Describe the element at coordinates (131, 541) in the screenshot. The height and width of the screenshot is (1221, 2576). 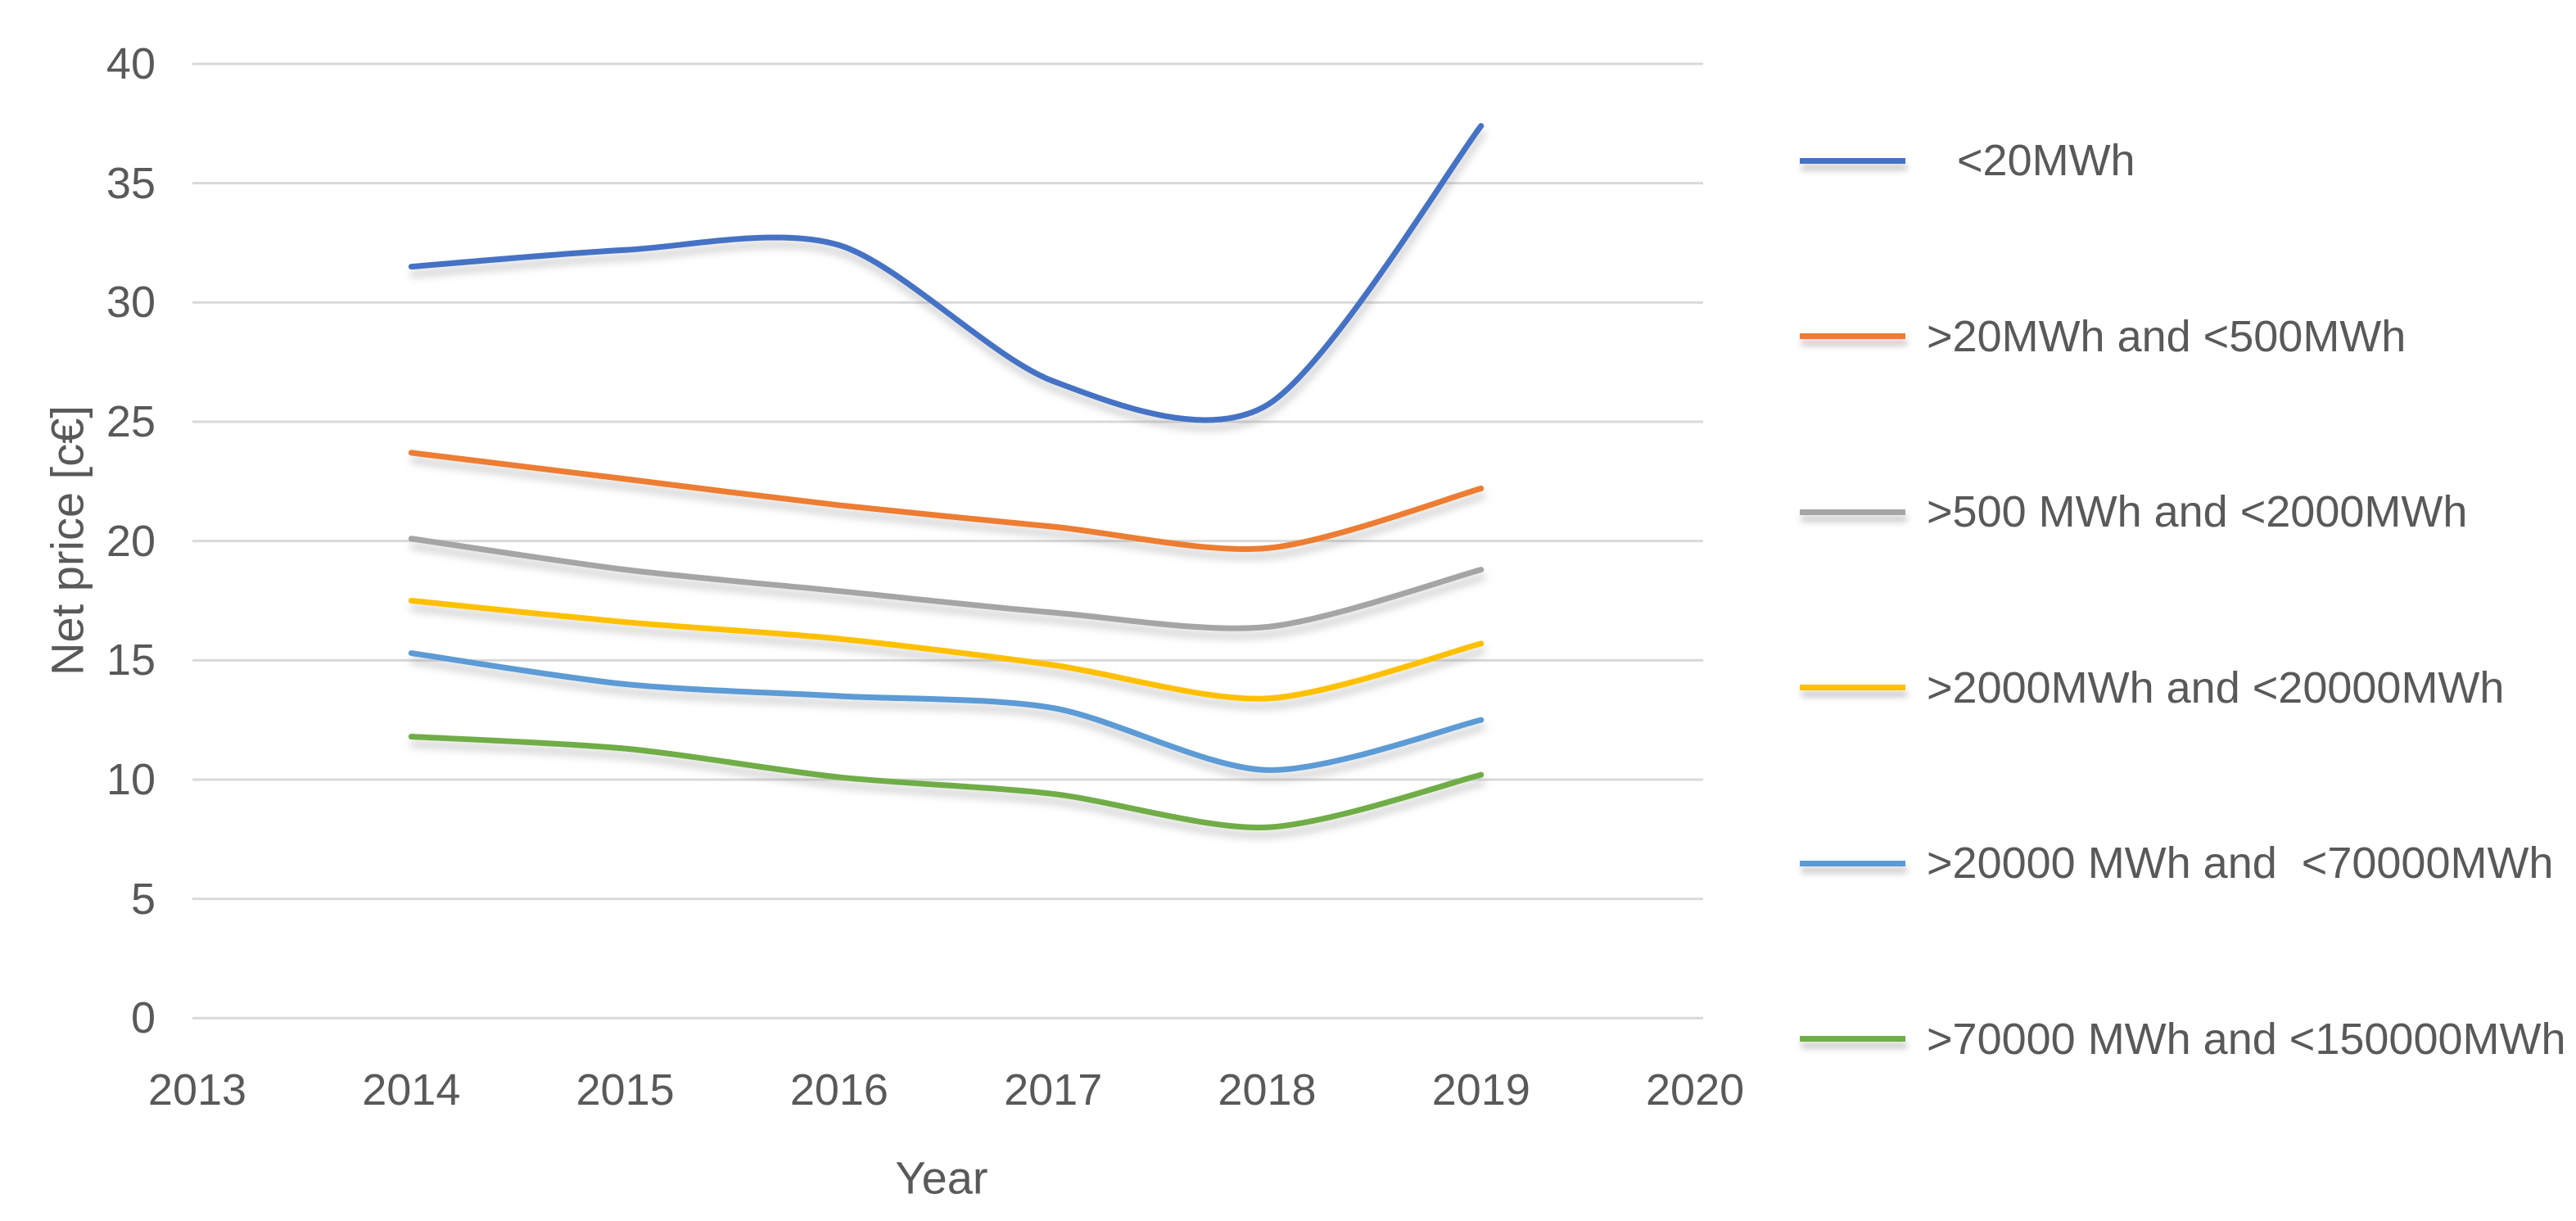
I see `y-tick-label-20: 20` at that location.